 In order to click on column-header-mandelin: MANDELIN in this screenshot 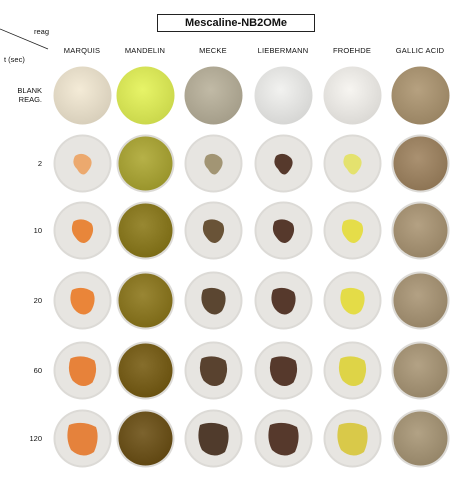, I will do `click(145, 50)`.